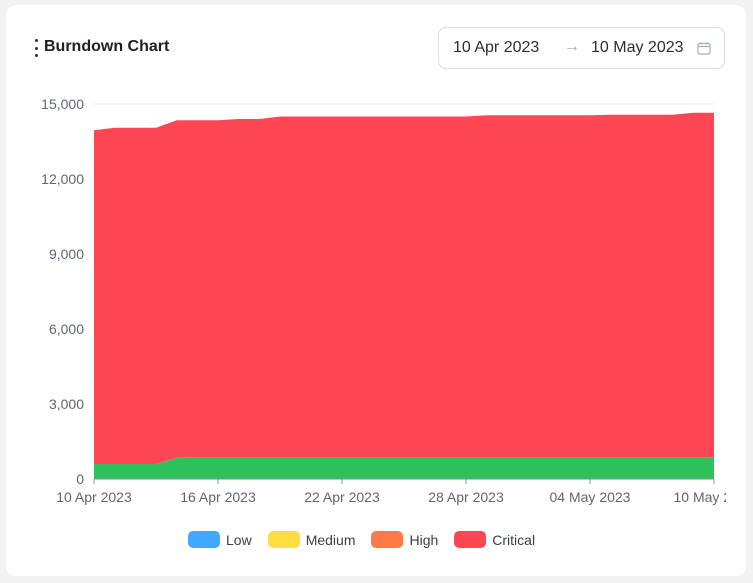 This screenshot has height=583, width=753. What do you see at coordinates (239, 539) in the screenshot?
I see `legend-label: Low` at bounding box center [239, 539].